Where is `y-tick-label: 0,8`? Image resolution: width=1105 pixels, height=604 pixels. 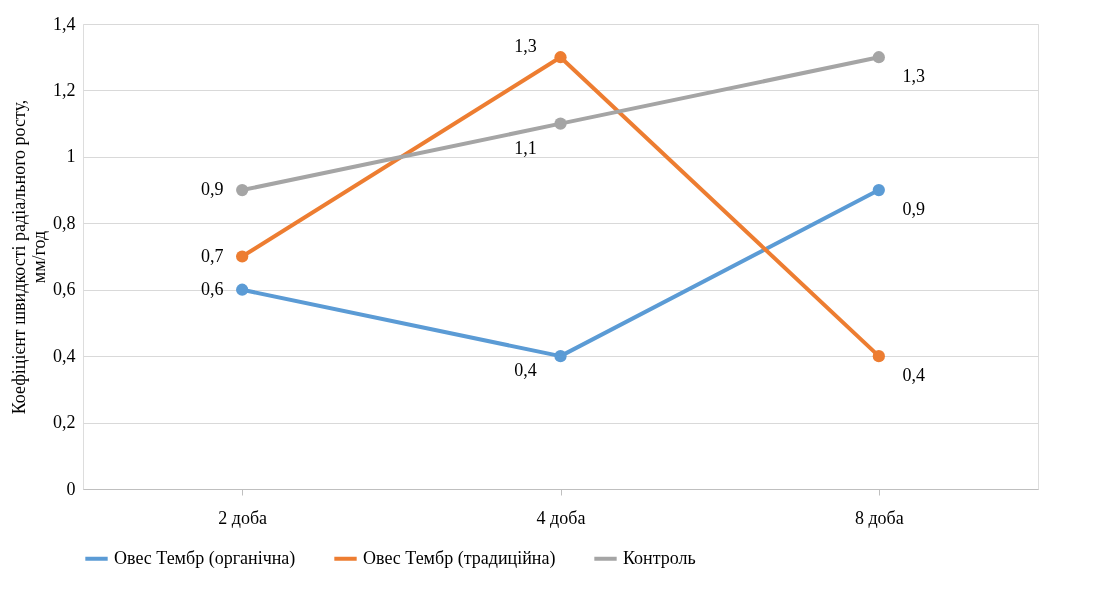 y-tick-label: 0,8 is located at coordinates (64, 222).